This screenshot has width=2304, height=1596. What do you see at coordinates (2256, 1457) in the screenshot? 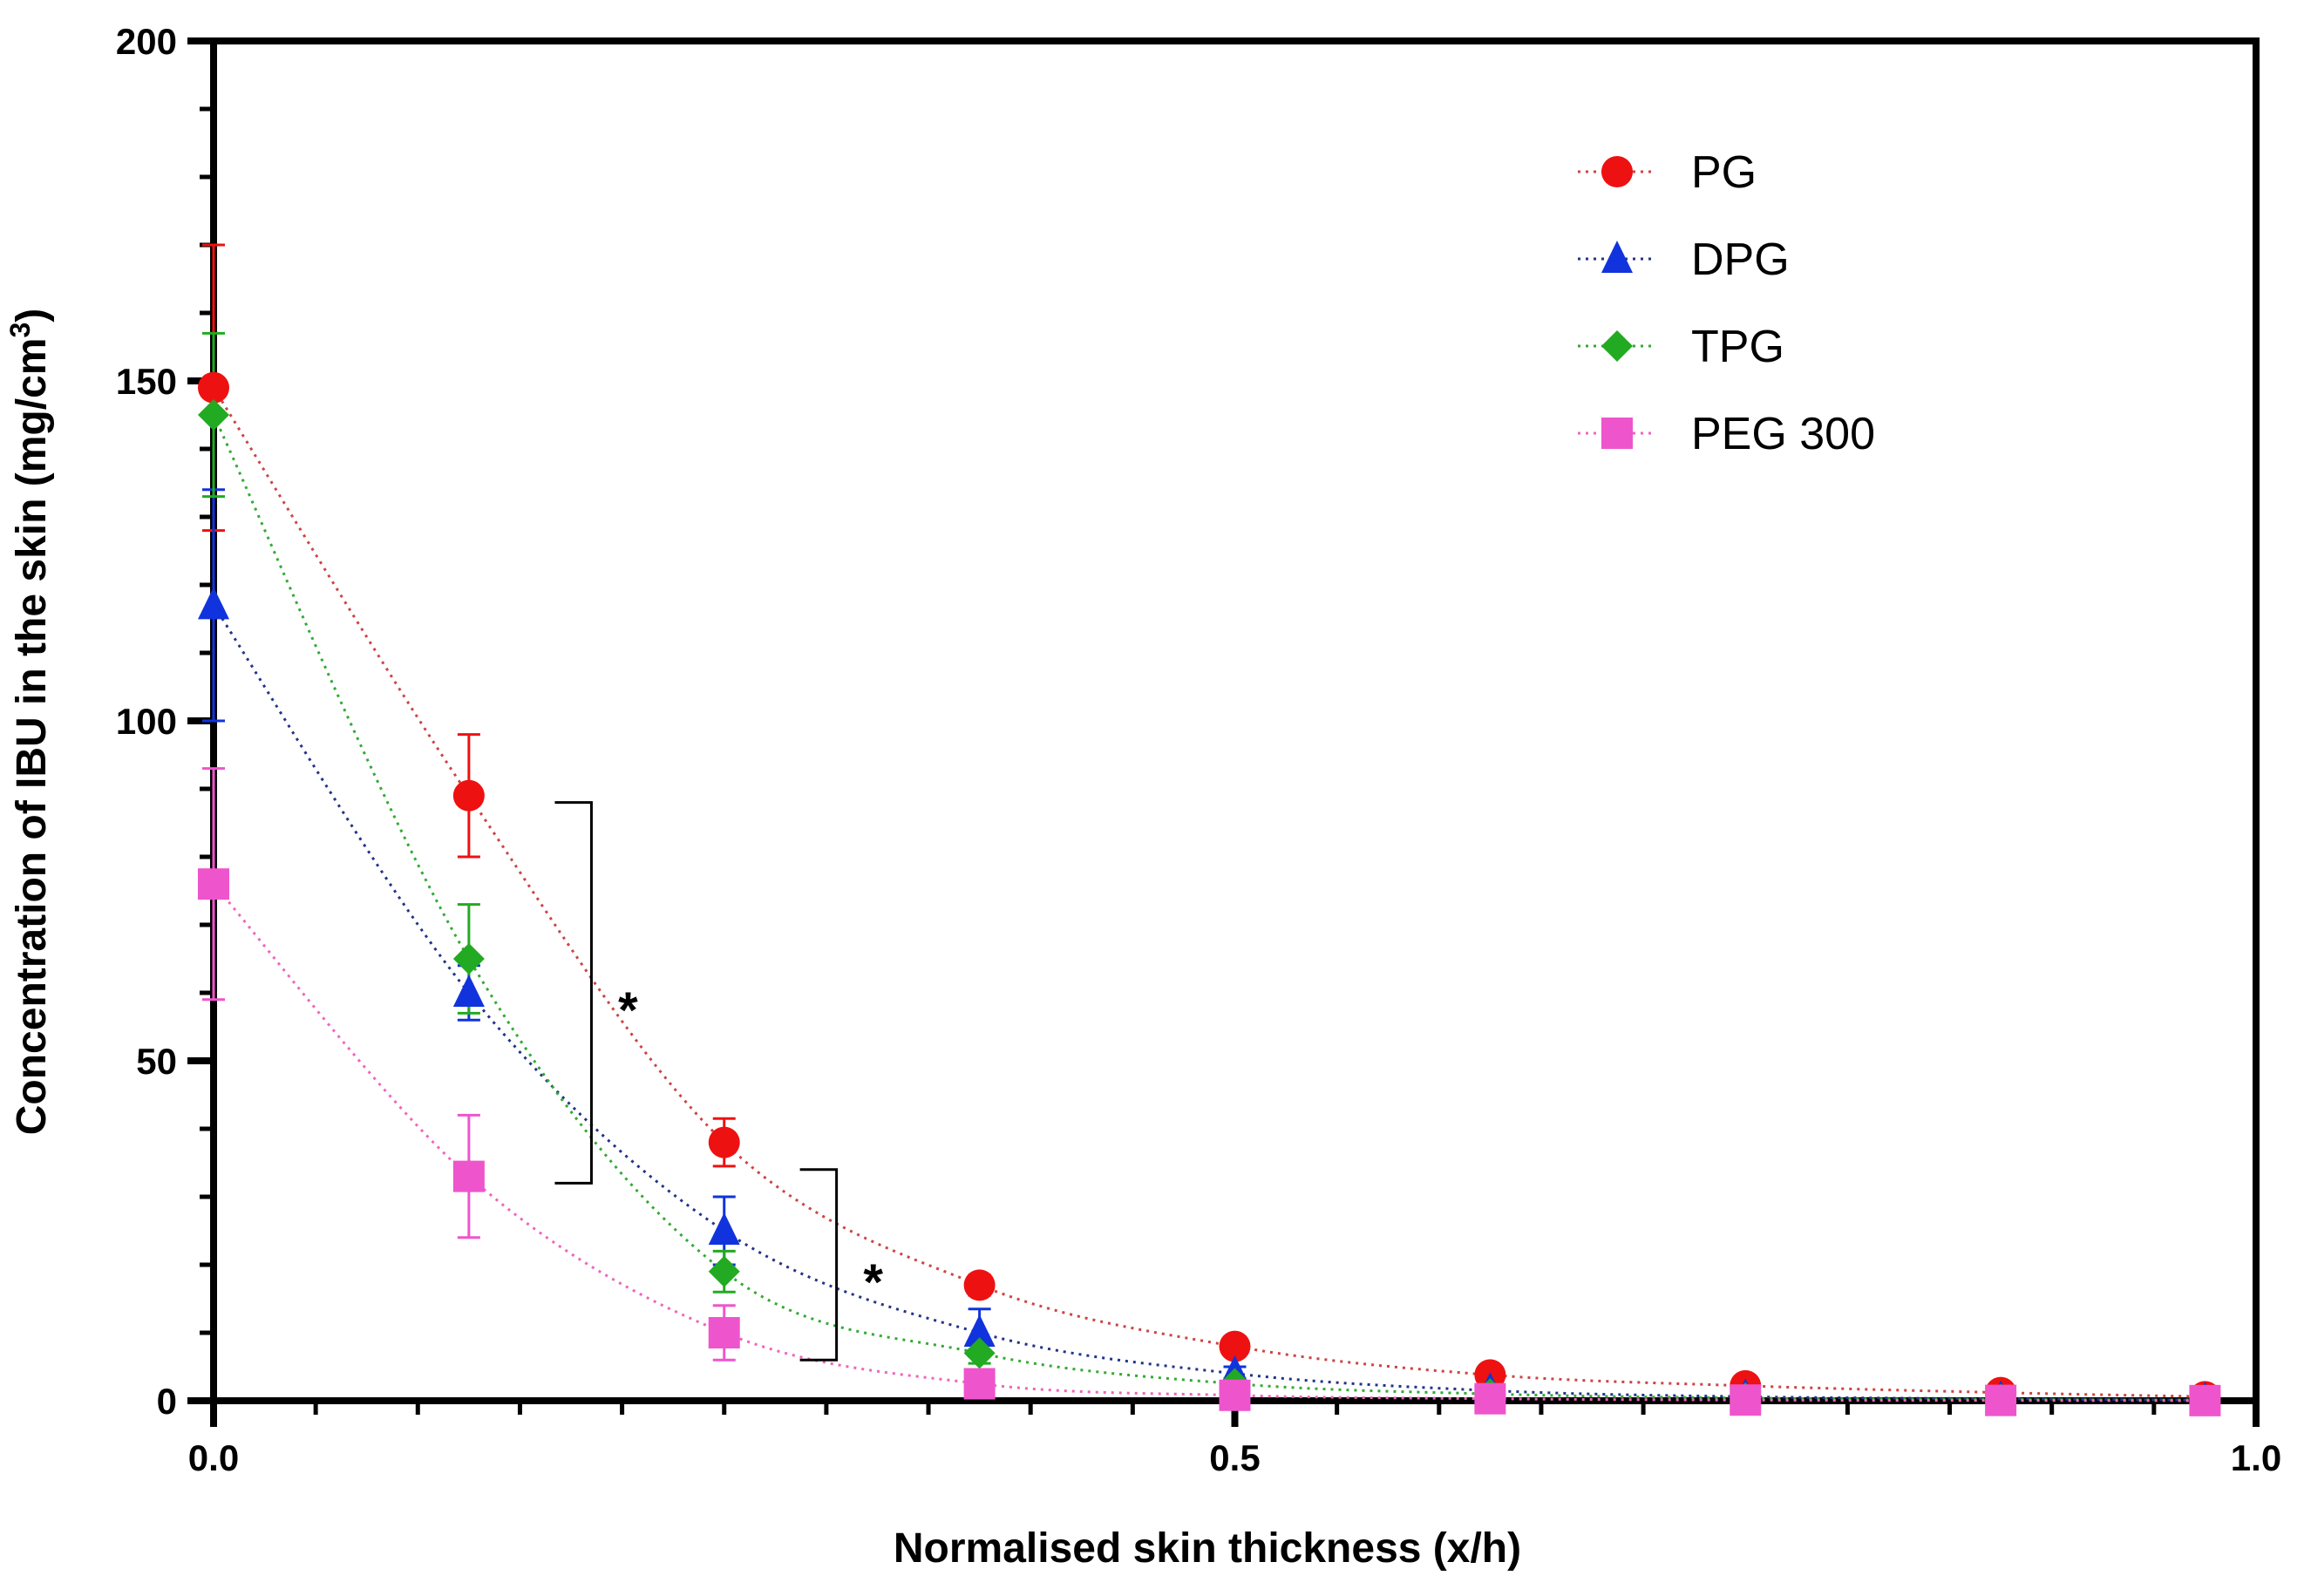
I see `x-tick-label: 1.0` at bounding box center [2256, 1457].